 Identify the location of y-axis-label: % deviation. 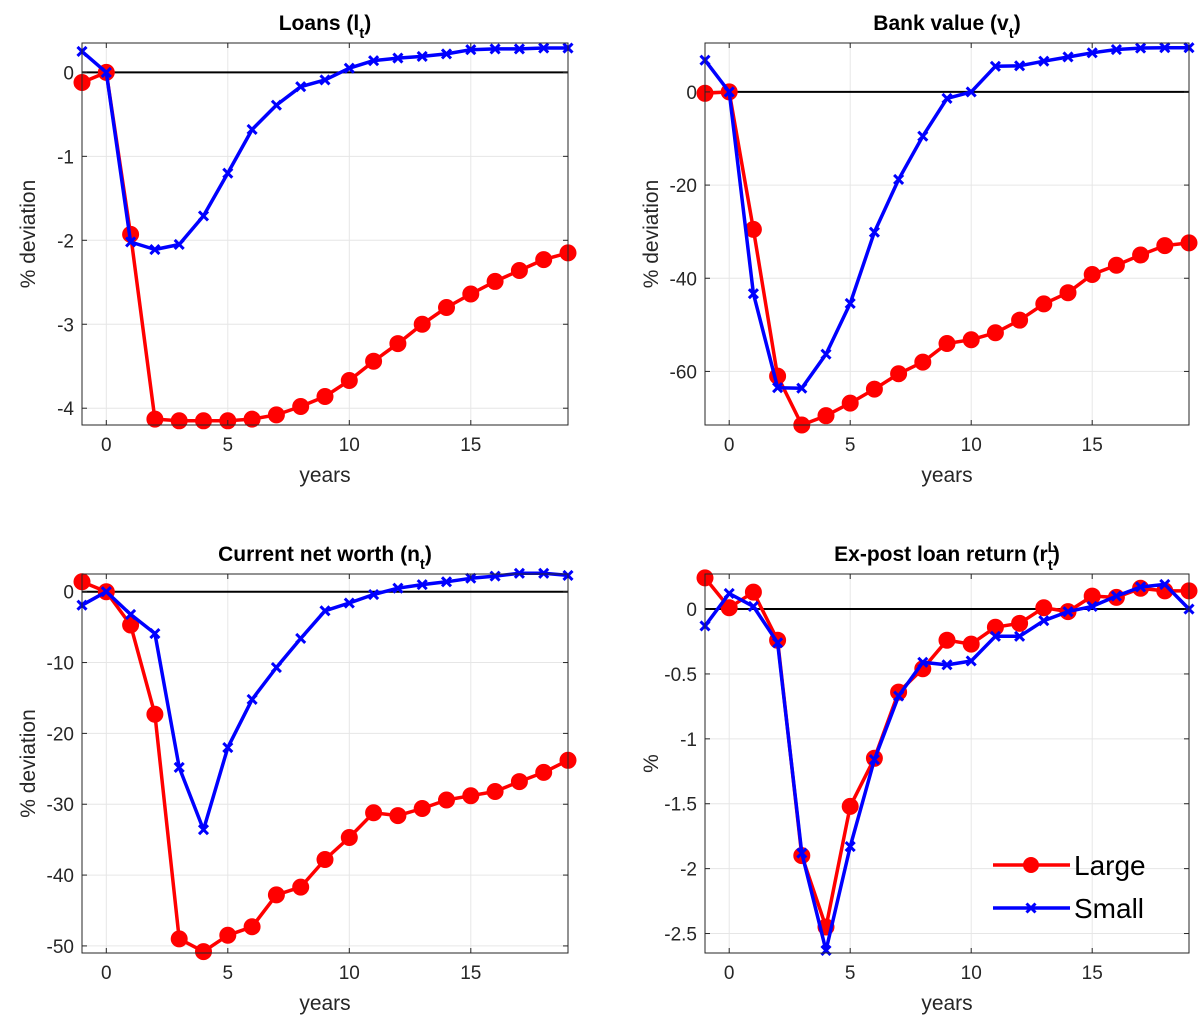
(651, 234).